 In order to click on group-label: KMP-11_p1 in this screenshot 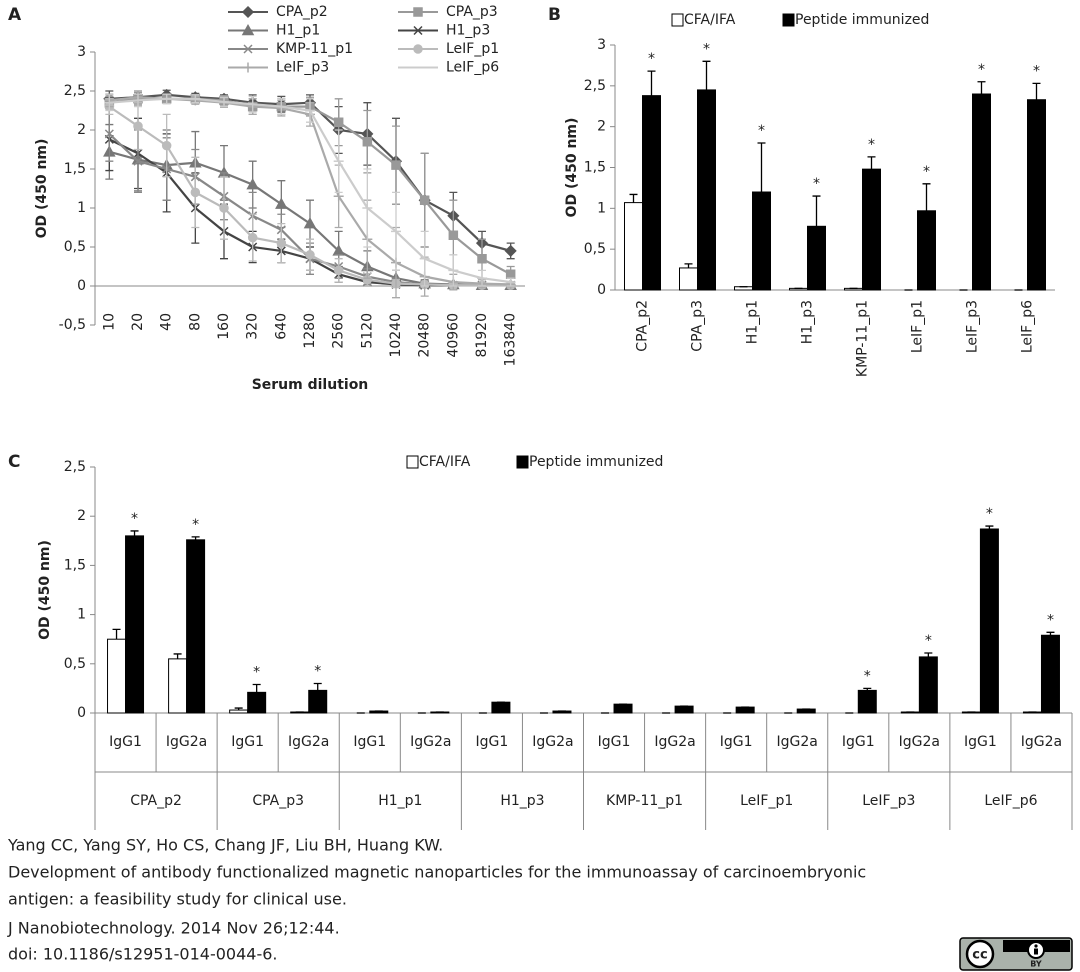, I will do `click(644, 801)`.